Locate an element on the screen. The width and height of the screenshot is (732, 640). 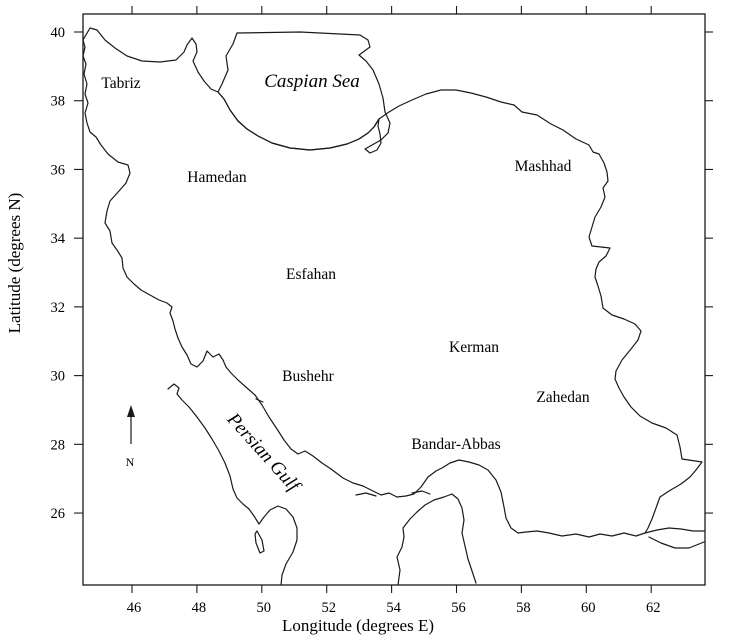
city-label: Esfahan is located at coordinates (311, 274).